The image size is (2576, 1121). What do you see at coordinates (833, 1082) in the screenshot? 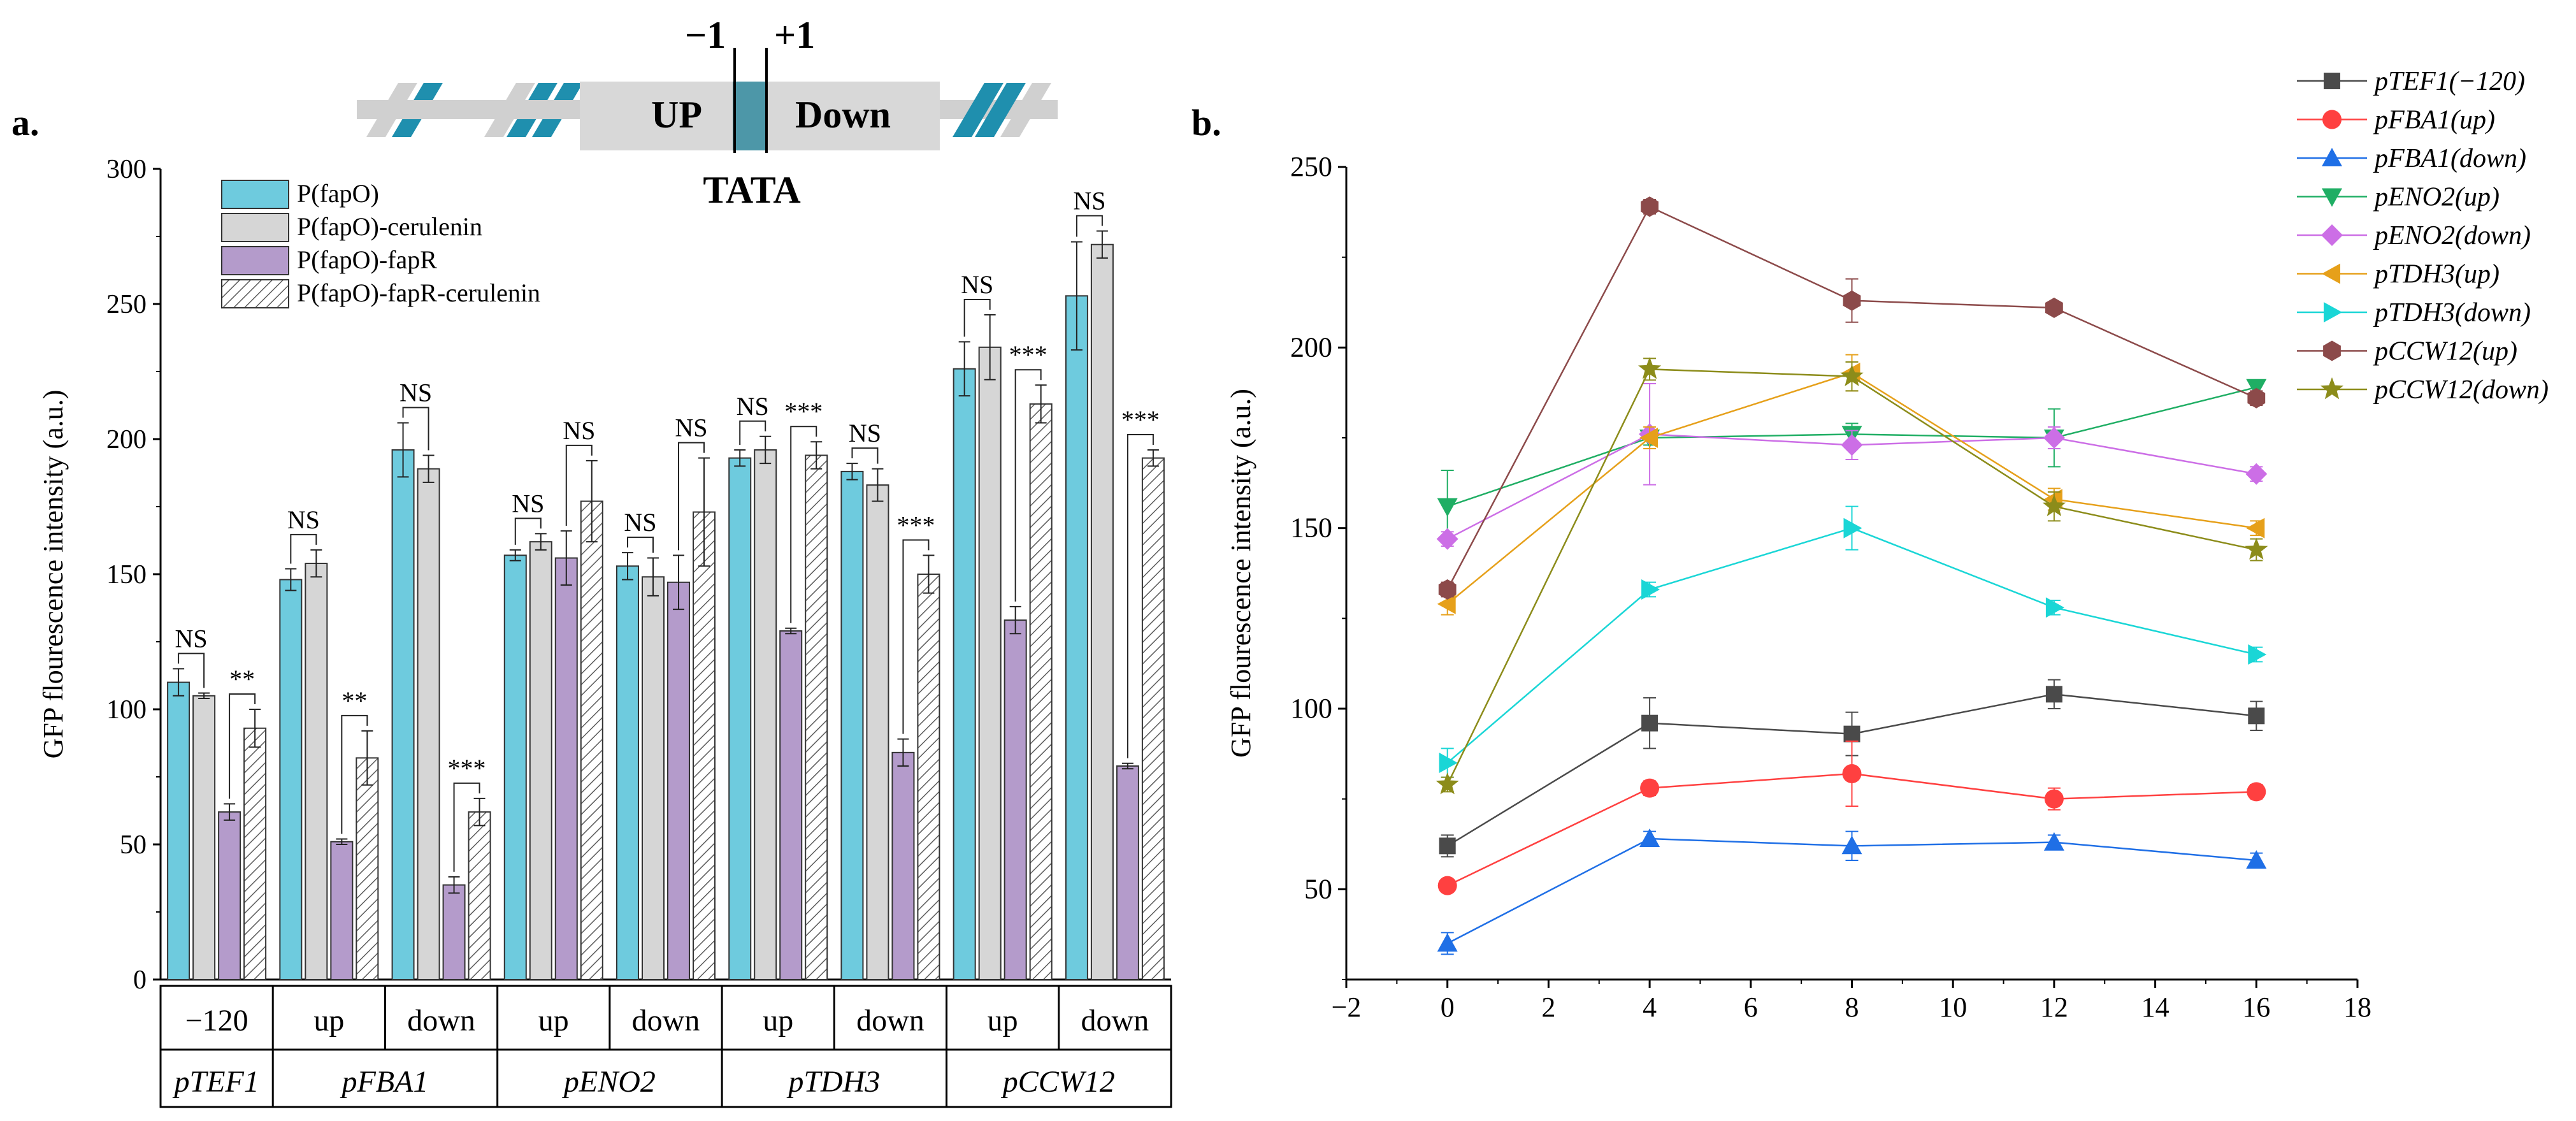
I see `group-label: pTDH3` at bounding box center [833, 1082].